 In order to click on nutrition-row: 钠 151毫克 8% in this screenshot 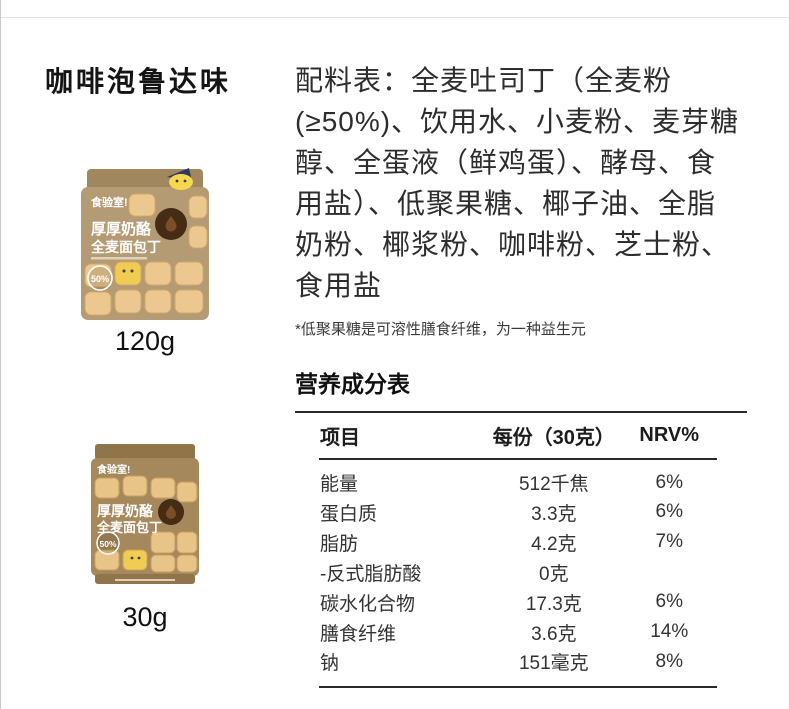, I will do `click(518, 667)`.